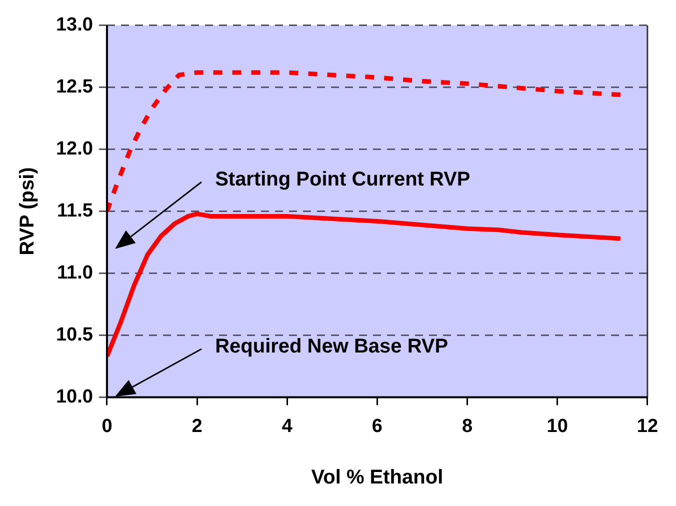 The height and width of the screenshot is (506, 676). What do you see at coordinates (557, 426) in the screenshot?
I see `x-tick-label: 10` at bounding box center [557, 426].